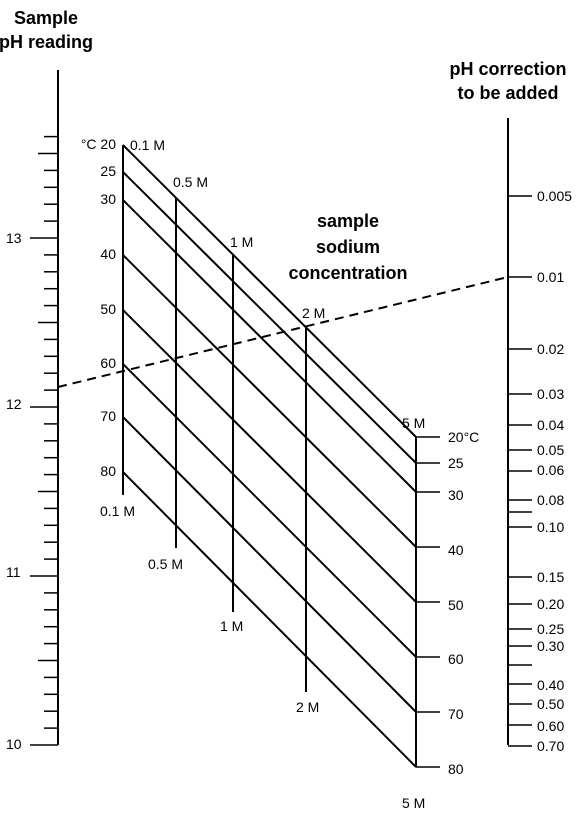 This screenshot has width=582, height=813. What do you see at coordinates (108, 199) in the screenshot?
I see `temp-label-left-30: 30` at bounding box center [108, 199].